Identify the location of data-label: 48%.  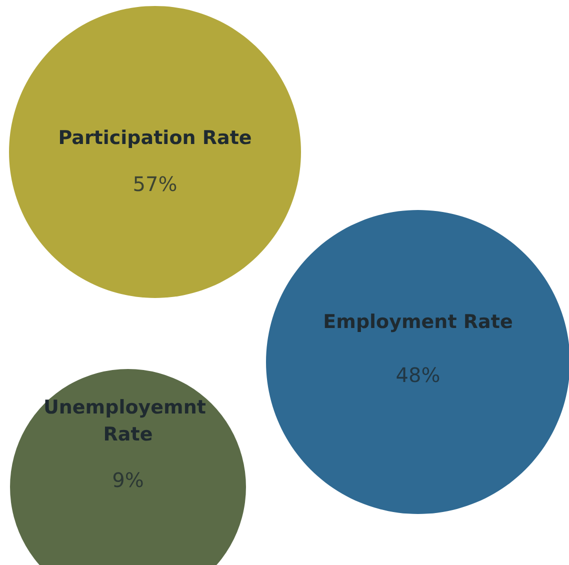
(418, 375).